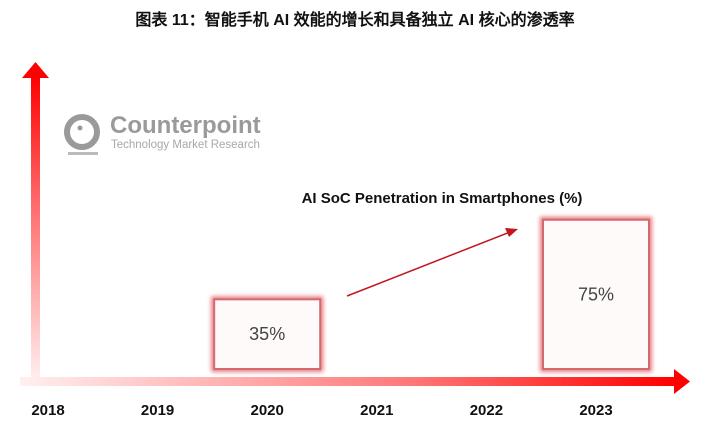  Describe the element at coordinates (442, 198) in the screenshot. I see `chart-title: AI SoC Penetration in Smartphones (%)` at that location.